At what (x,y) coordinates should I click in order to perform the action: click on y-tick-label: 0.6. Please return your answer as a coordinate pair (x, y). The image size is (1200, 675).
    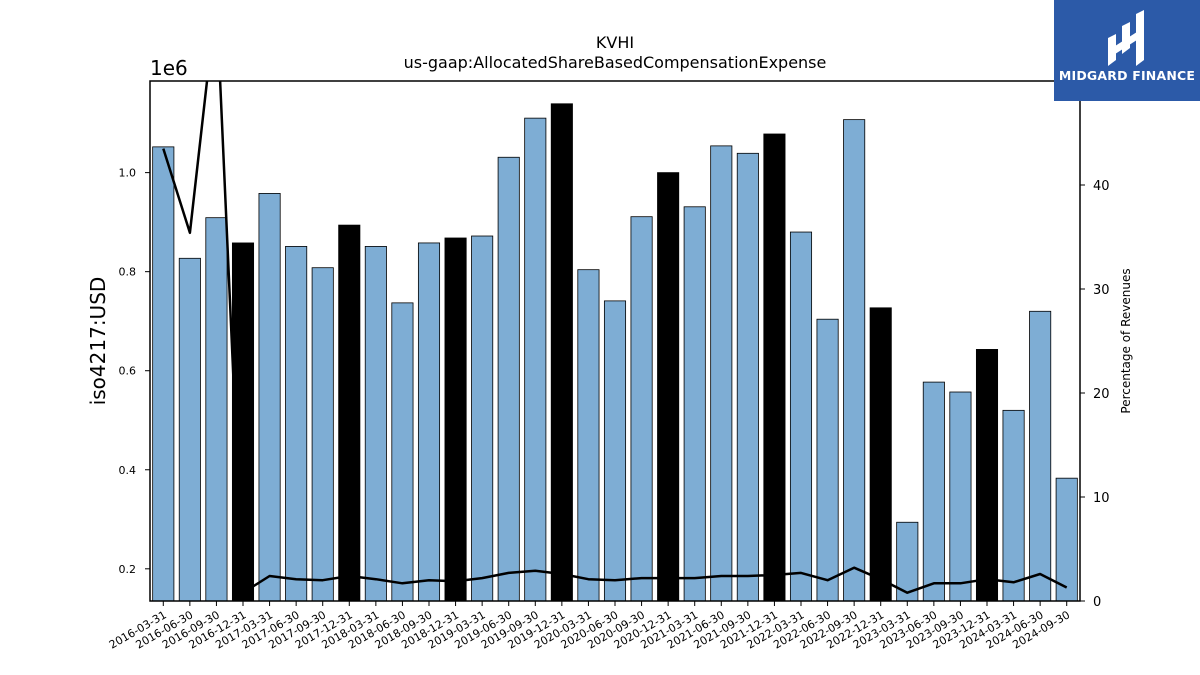
    Looking at the image, I should click on (128, 371).